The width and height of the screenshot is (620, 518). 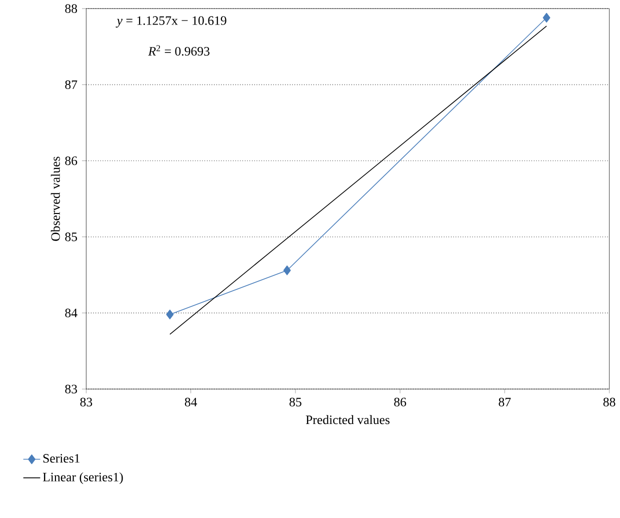 What do you see at coordinates (71, 161) in the screenshot?
I see `y-tick-label: 86` at bounding box center [71, 161].